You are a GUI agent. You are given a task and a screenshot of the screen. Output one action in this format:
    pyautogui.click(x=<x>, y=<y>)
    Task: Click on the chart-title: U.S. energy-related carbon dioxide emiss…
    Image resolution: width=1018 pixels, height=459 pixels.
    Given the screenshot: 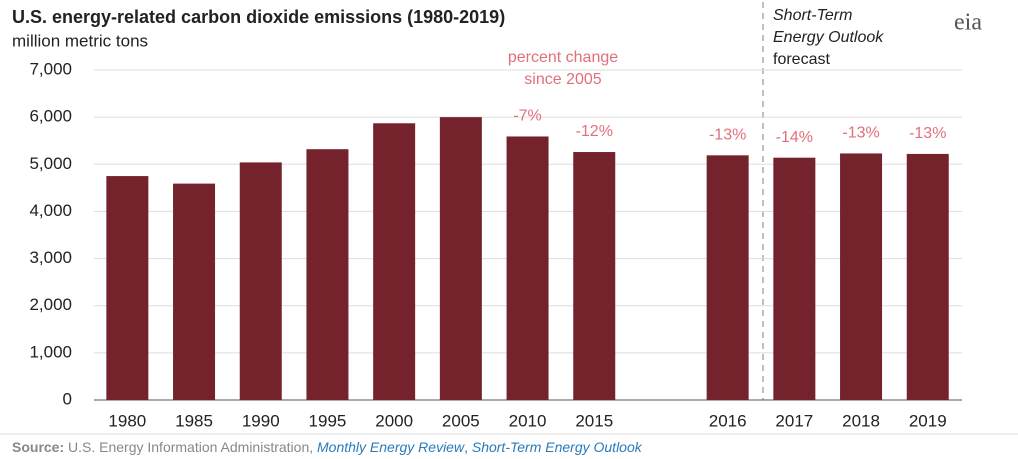 What is the action you would take?
    pyautogui.click(x=258, y=17)
    